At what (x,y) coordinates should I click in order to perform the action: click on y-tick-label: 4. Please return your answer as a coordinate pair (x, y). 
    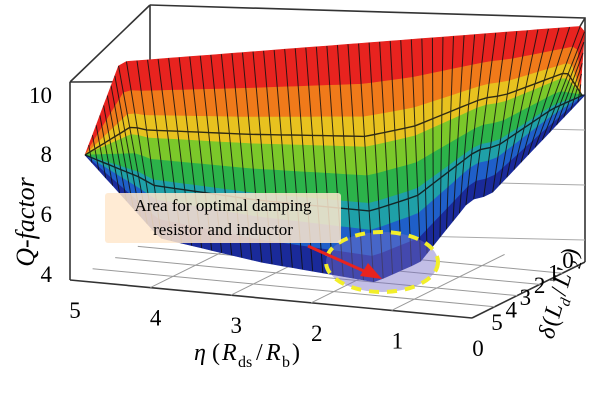
    Looking at the image, I should click on (511, 310).